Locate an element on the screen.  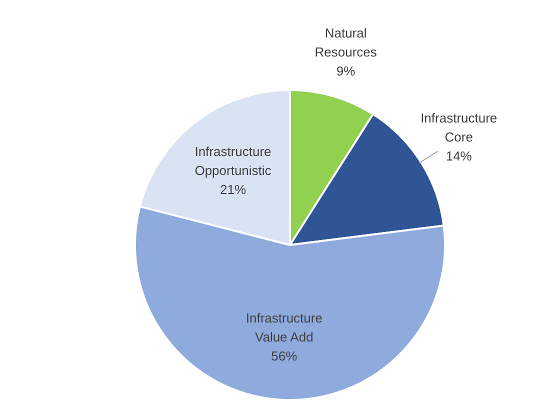
data-label: 14% is located at coordinates (459, 156).